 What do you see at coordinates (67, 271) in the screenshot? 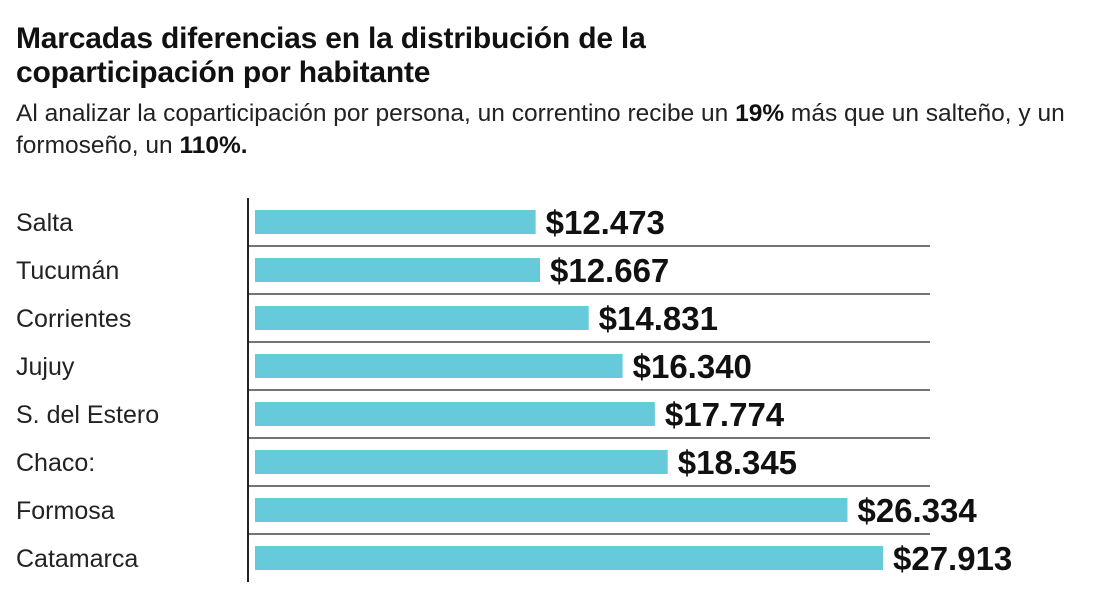
I see `category-label: Tucumán` at bounding box center [67, 271].